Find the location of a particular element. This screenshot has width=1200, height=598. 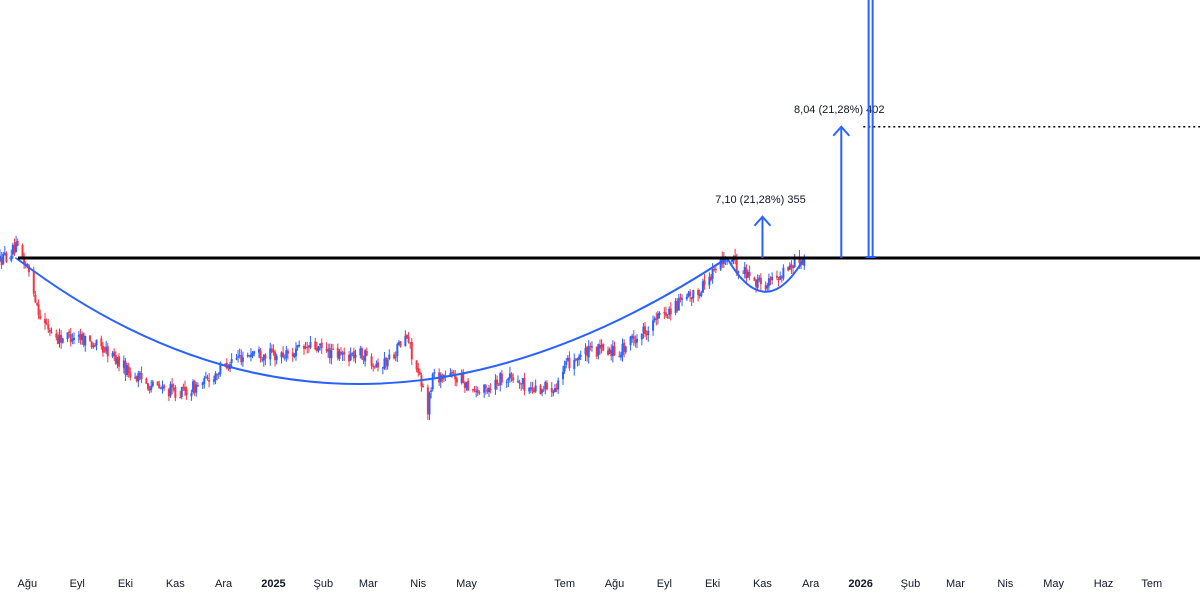

cup-curve is located at coordinates (371, 321).